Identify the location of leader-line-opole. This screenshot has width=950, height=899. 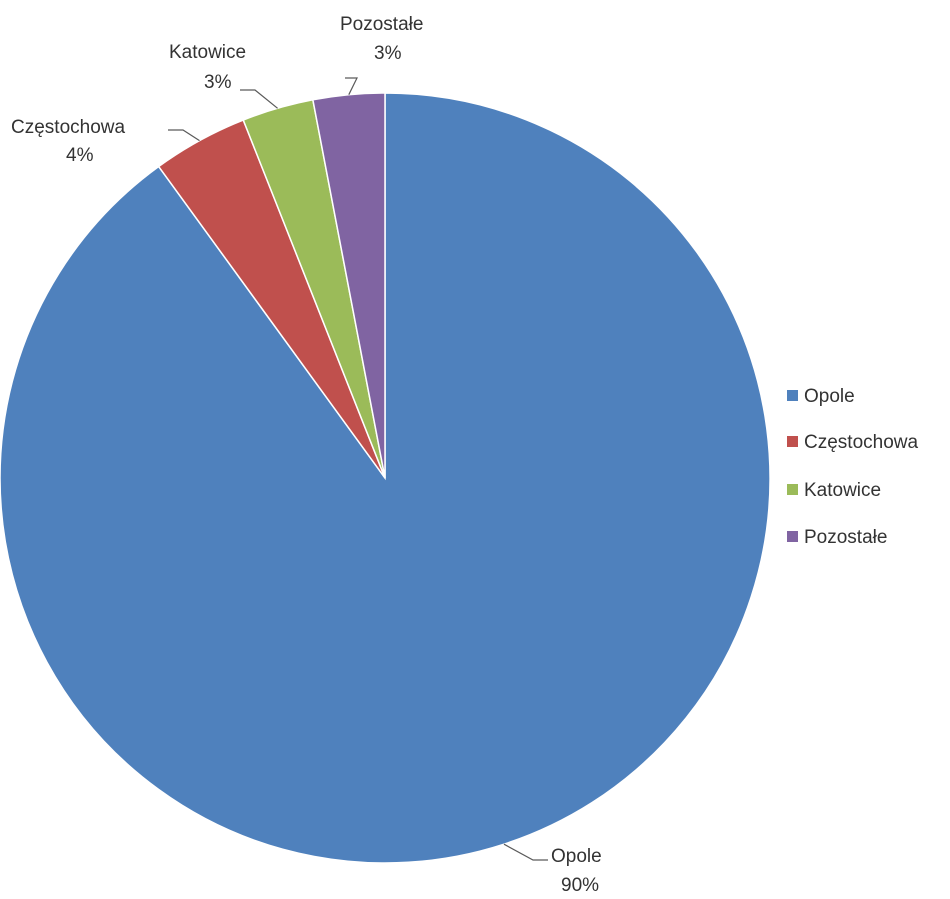
(525, 852).